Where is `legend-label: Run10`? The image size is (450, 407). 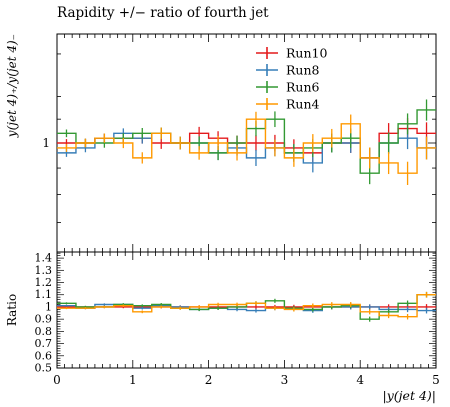 legend-label: Run10 is located at coordinates (306, 53).